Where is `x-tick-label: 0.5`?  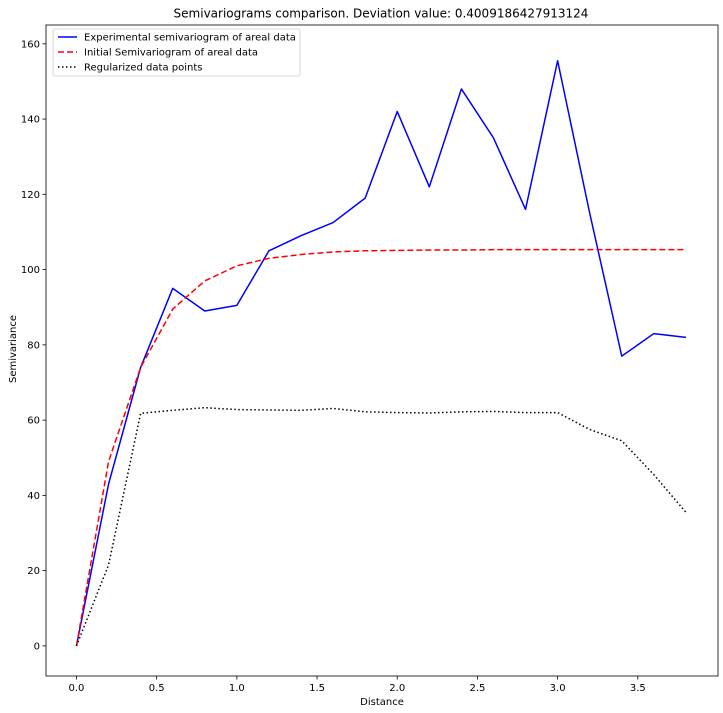
x-tick-label: 0.5 is located at coordinates (157, 688).